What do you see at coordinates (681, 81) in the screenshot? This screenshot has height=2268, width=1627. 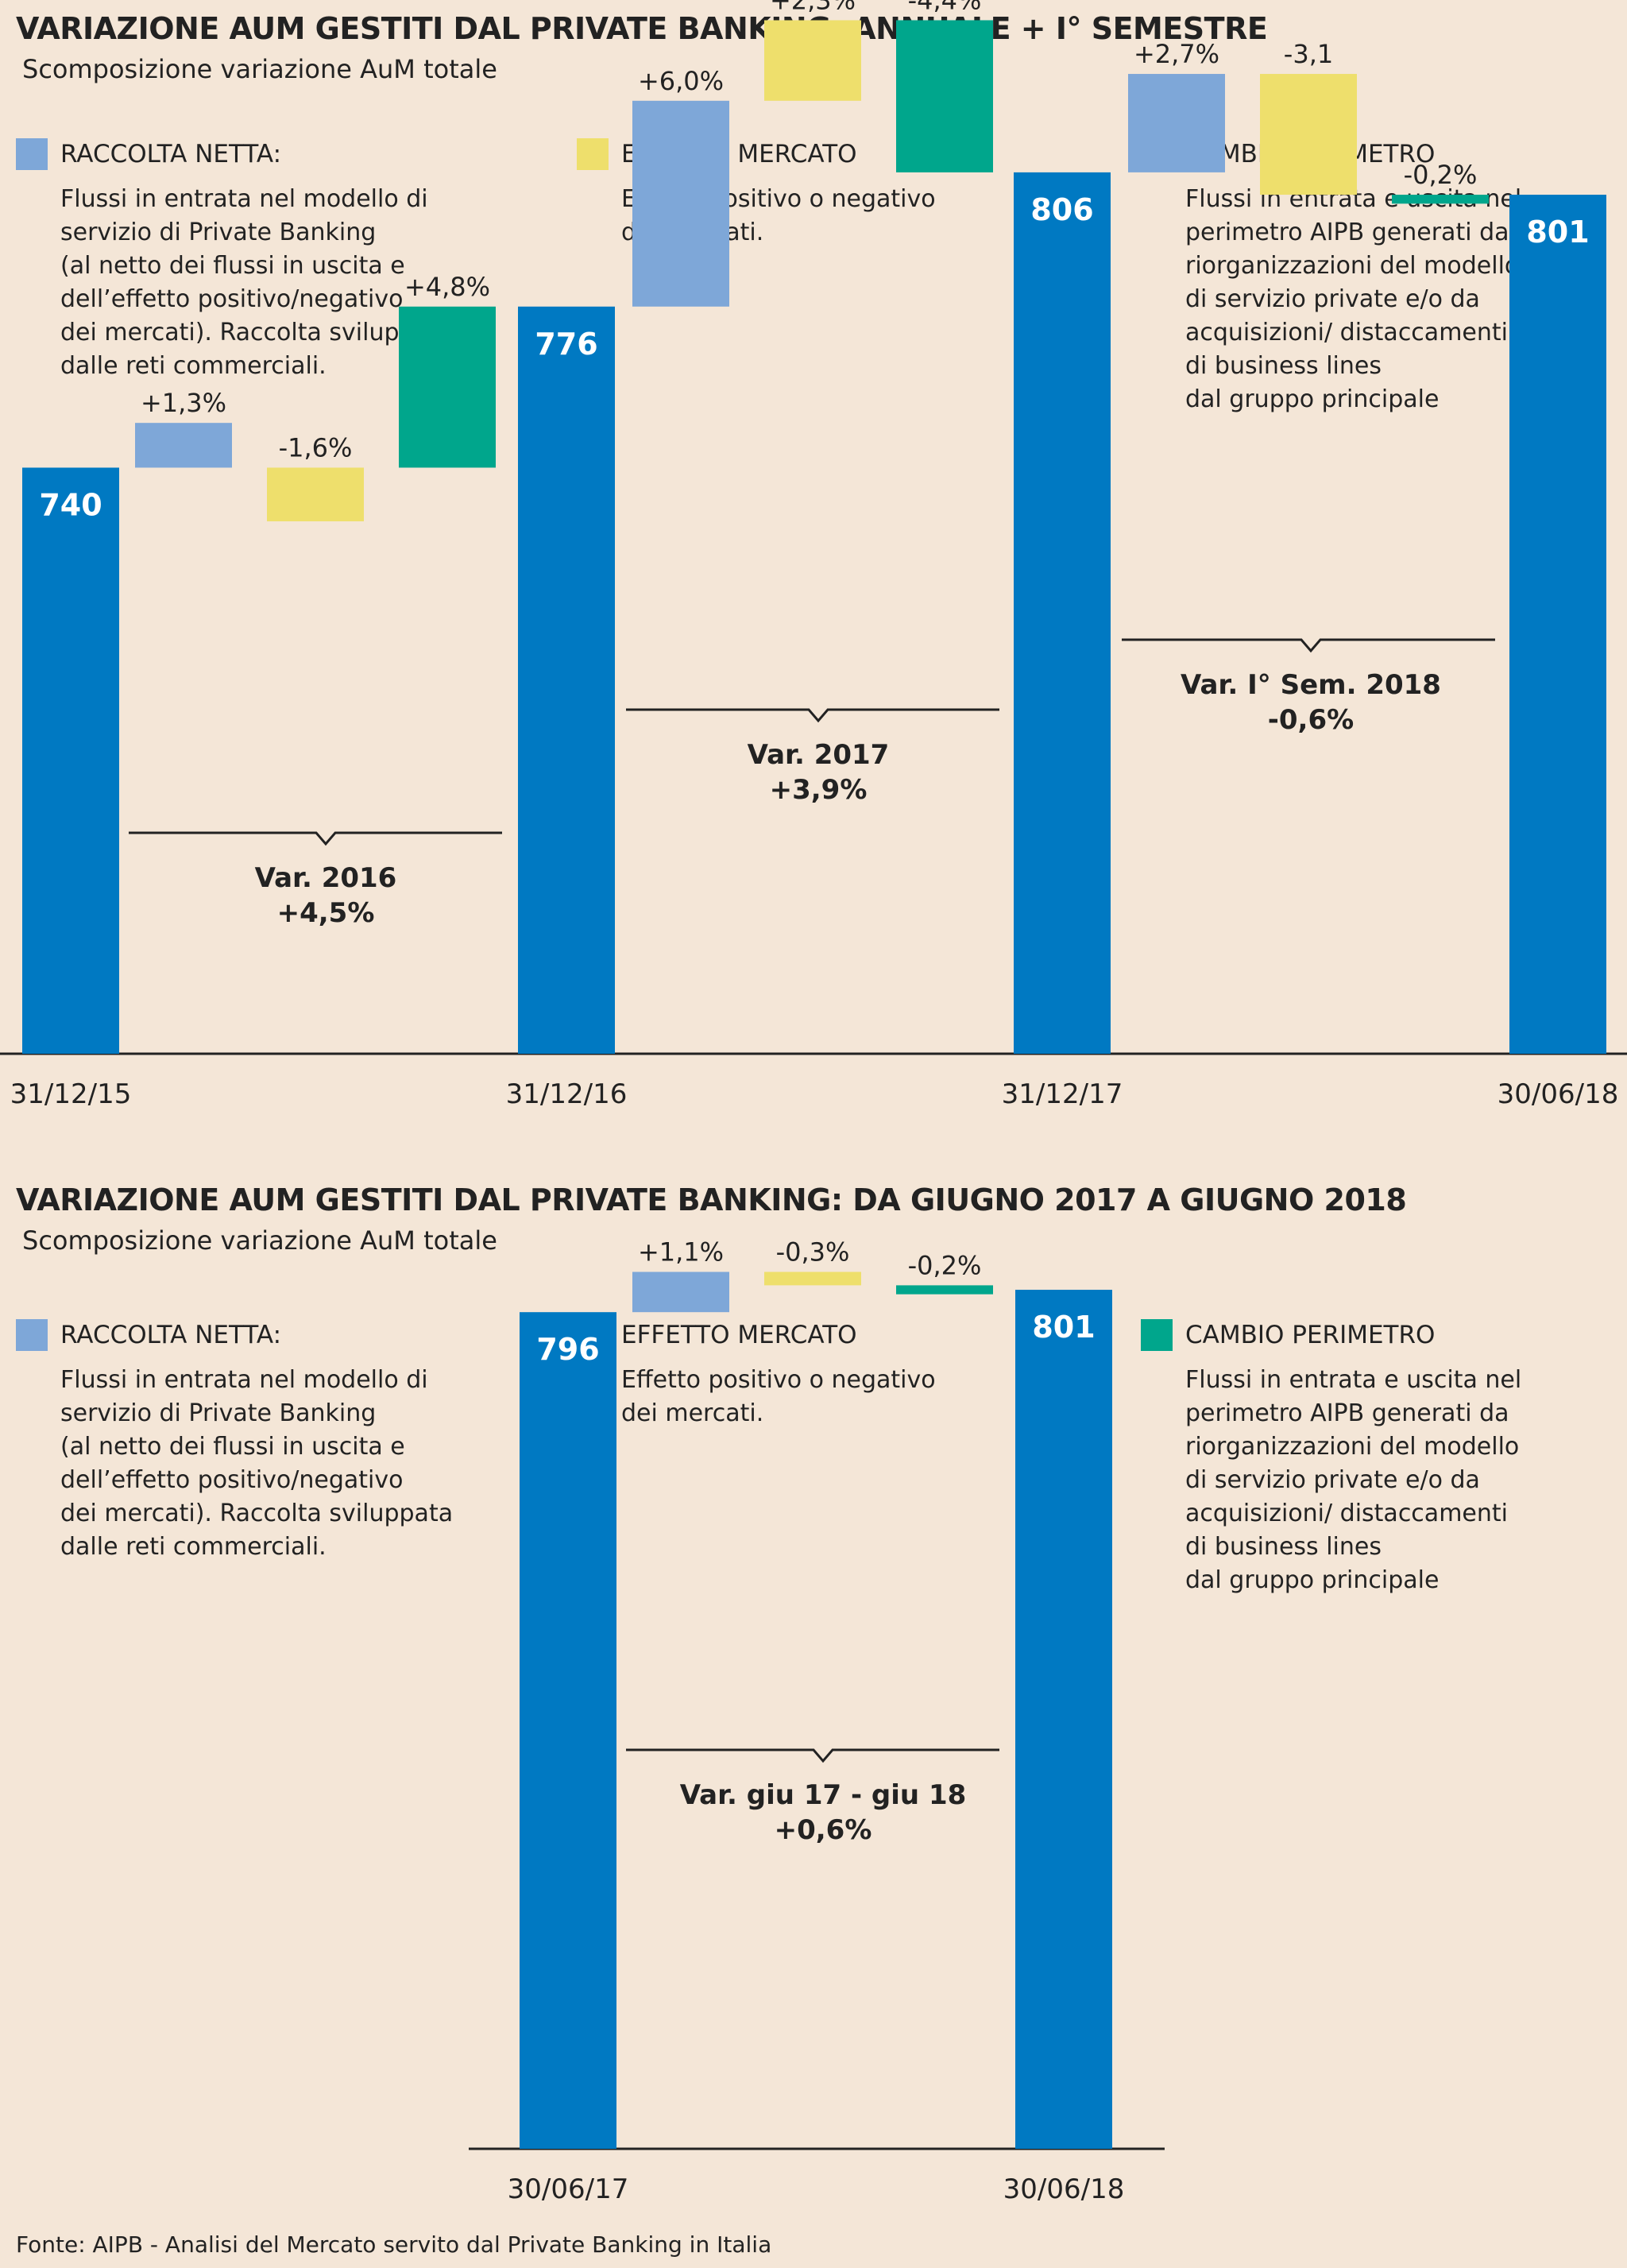 I see `step-value-label: +6,0%` at bounding box center [681, 81].